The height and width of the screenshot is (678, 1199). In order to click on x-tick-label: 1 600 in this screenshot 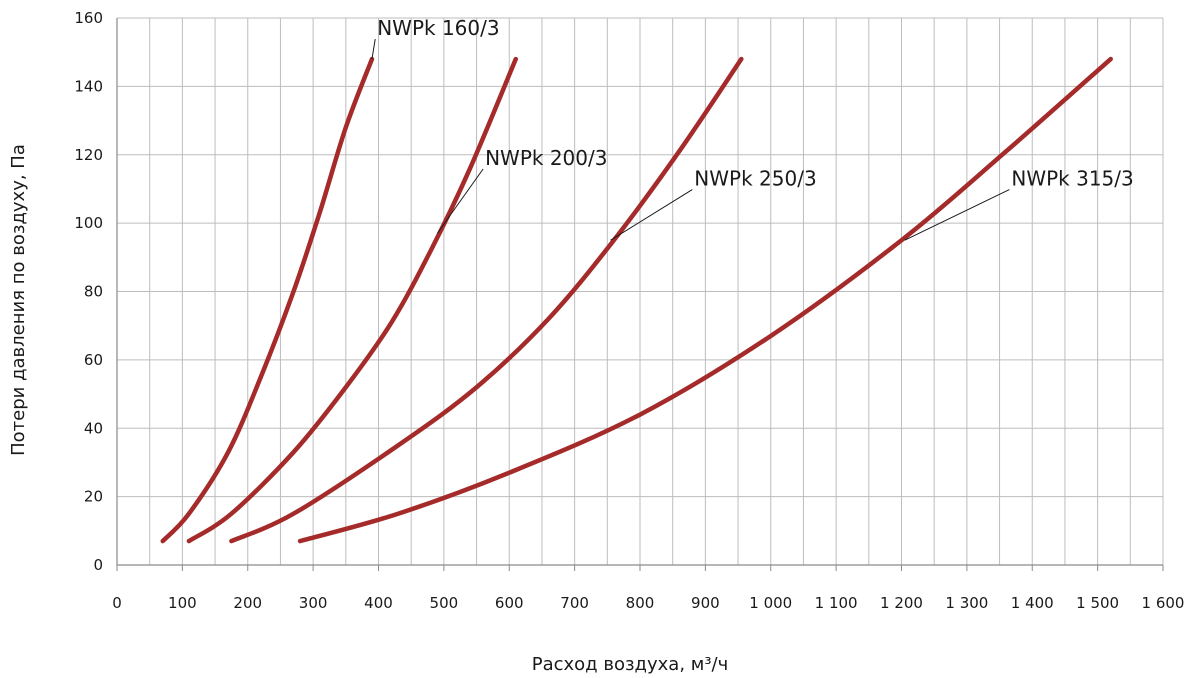, I will do `click(1163, 603)`.